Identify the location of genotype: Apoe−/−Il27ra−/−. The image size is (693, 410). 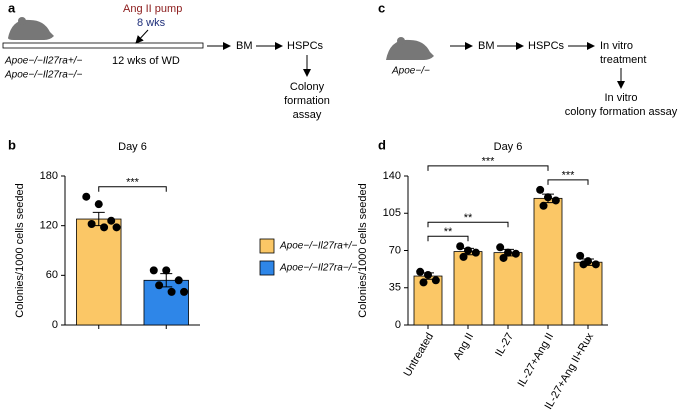
(43, 75).